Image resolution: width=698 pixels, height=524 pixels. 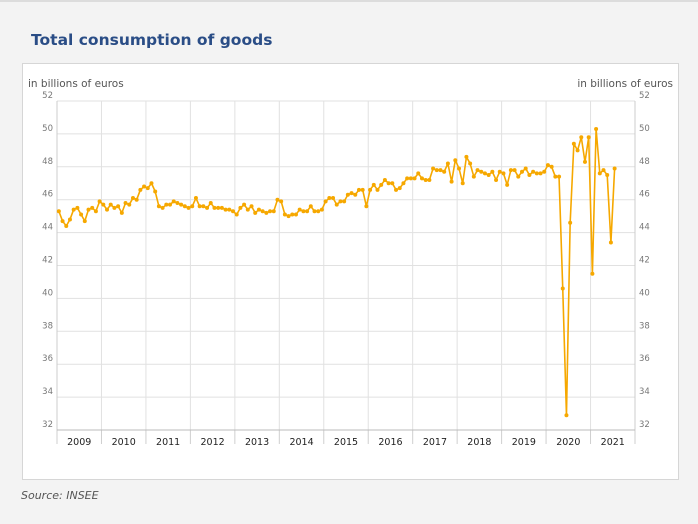 What do you see at coordinates (644, 228) in the screenshot?
I see `y-tick-label-right: 44` at bounding box center [644, 228].